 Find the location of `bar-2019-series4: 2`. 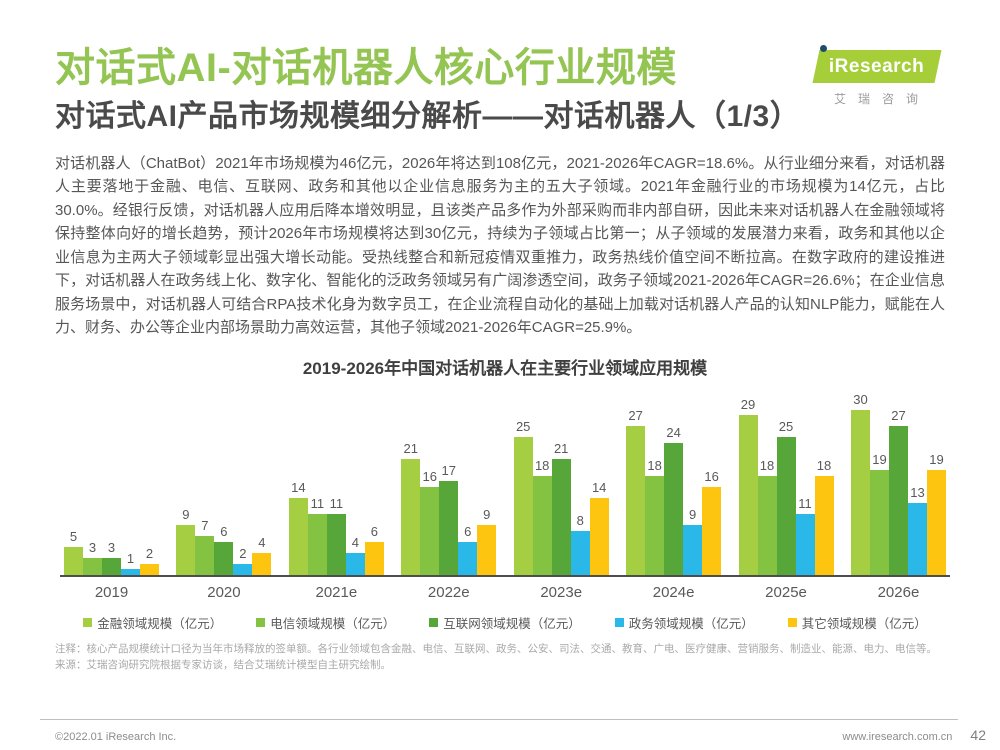

bar-2019-series4: 2 is located at coordinates (149, 560).